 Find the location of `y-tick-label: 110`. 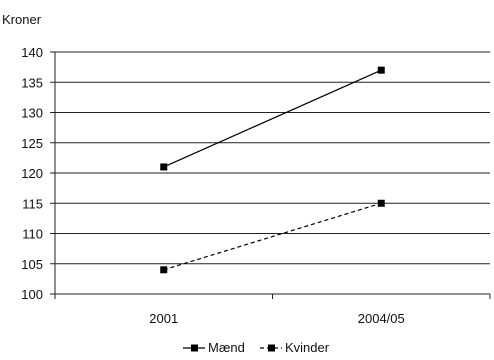

y-tick-label: 110 is located at coordinates (32, 234).